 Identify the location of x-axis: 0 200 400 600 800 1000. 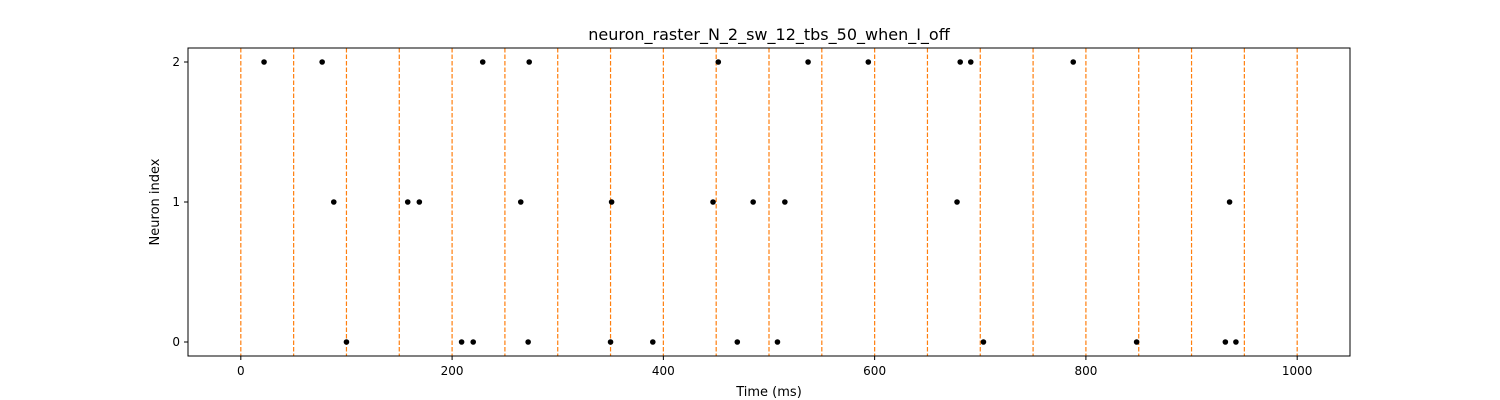
(774, 367).